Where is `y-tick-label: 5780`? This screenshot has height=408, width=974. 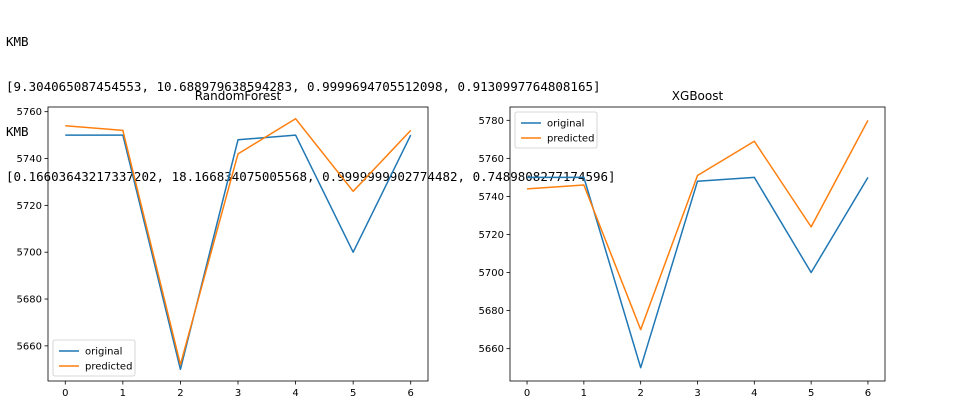
y-tick-label: 5780 is located at coordinates (491, 121).